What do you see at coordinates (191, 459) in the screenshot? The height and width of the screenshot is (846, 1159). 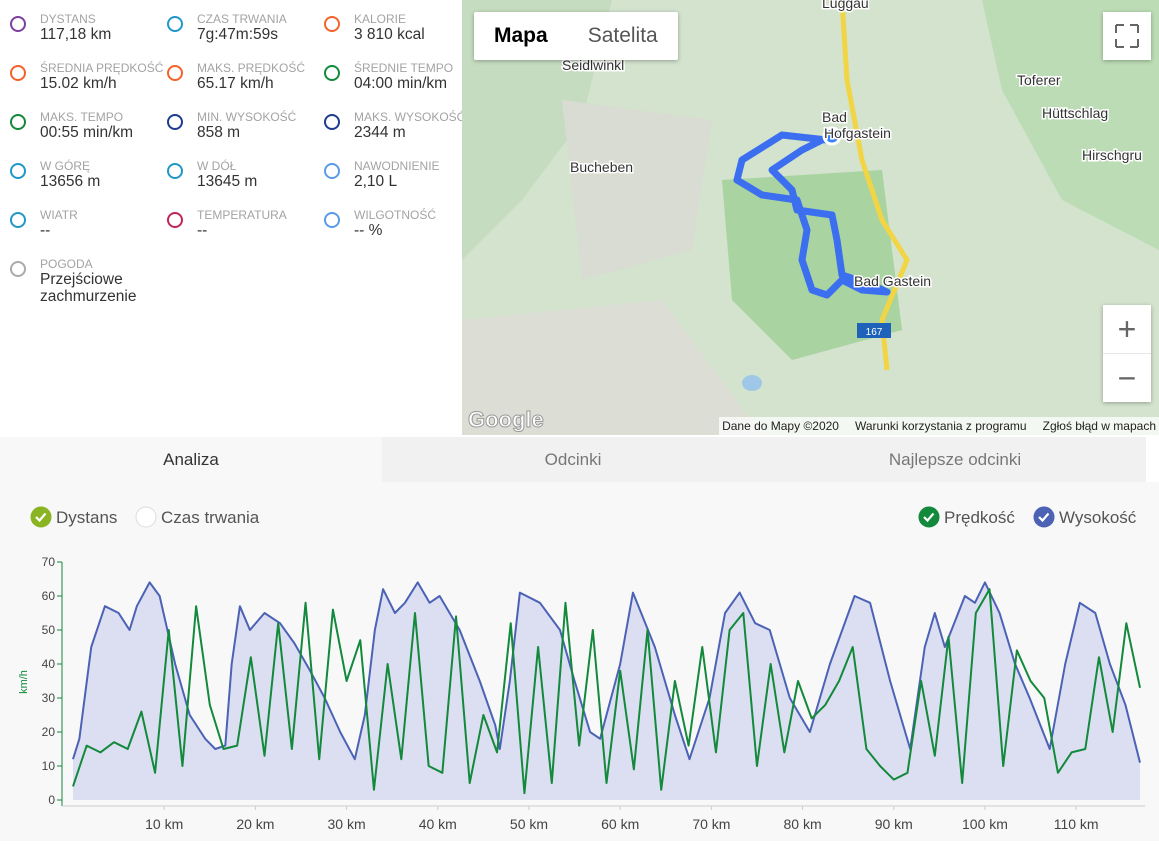 I see `tab: Analiza` at bounding box center [191, 459].